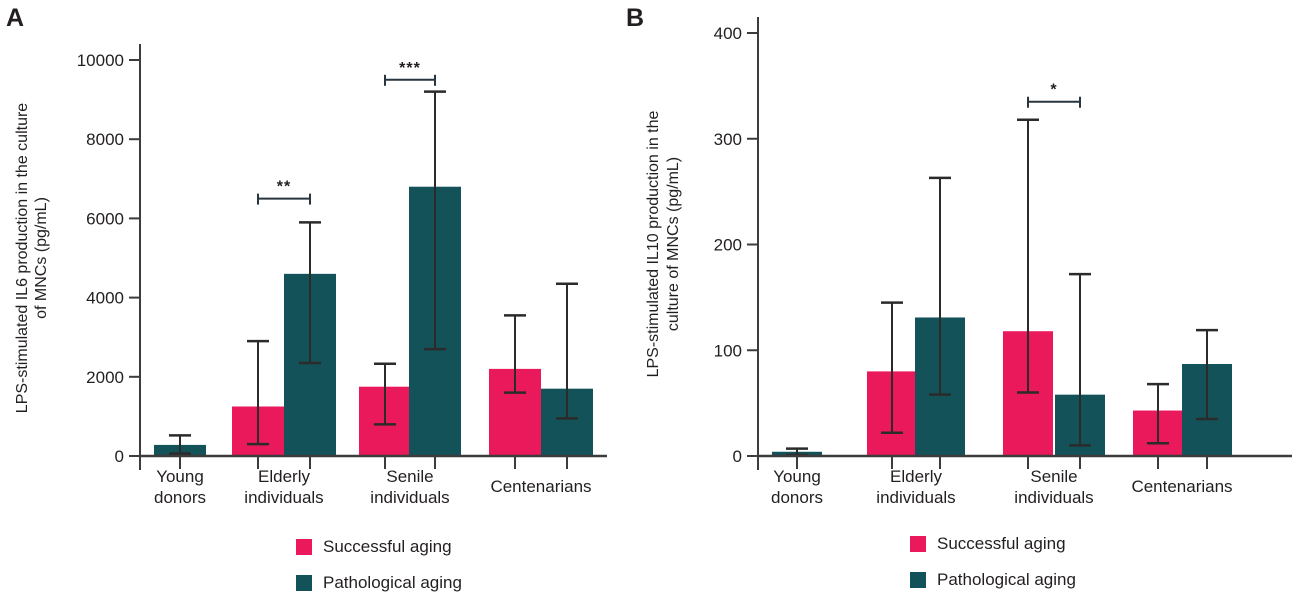 The width and height of the screenshot is (1295, 604). I want to click on y-axis-label-line2: culture of MNCs (pg/mL), so click(673, 244).